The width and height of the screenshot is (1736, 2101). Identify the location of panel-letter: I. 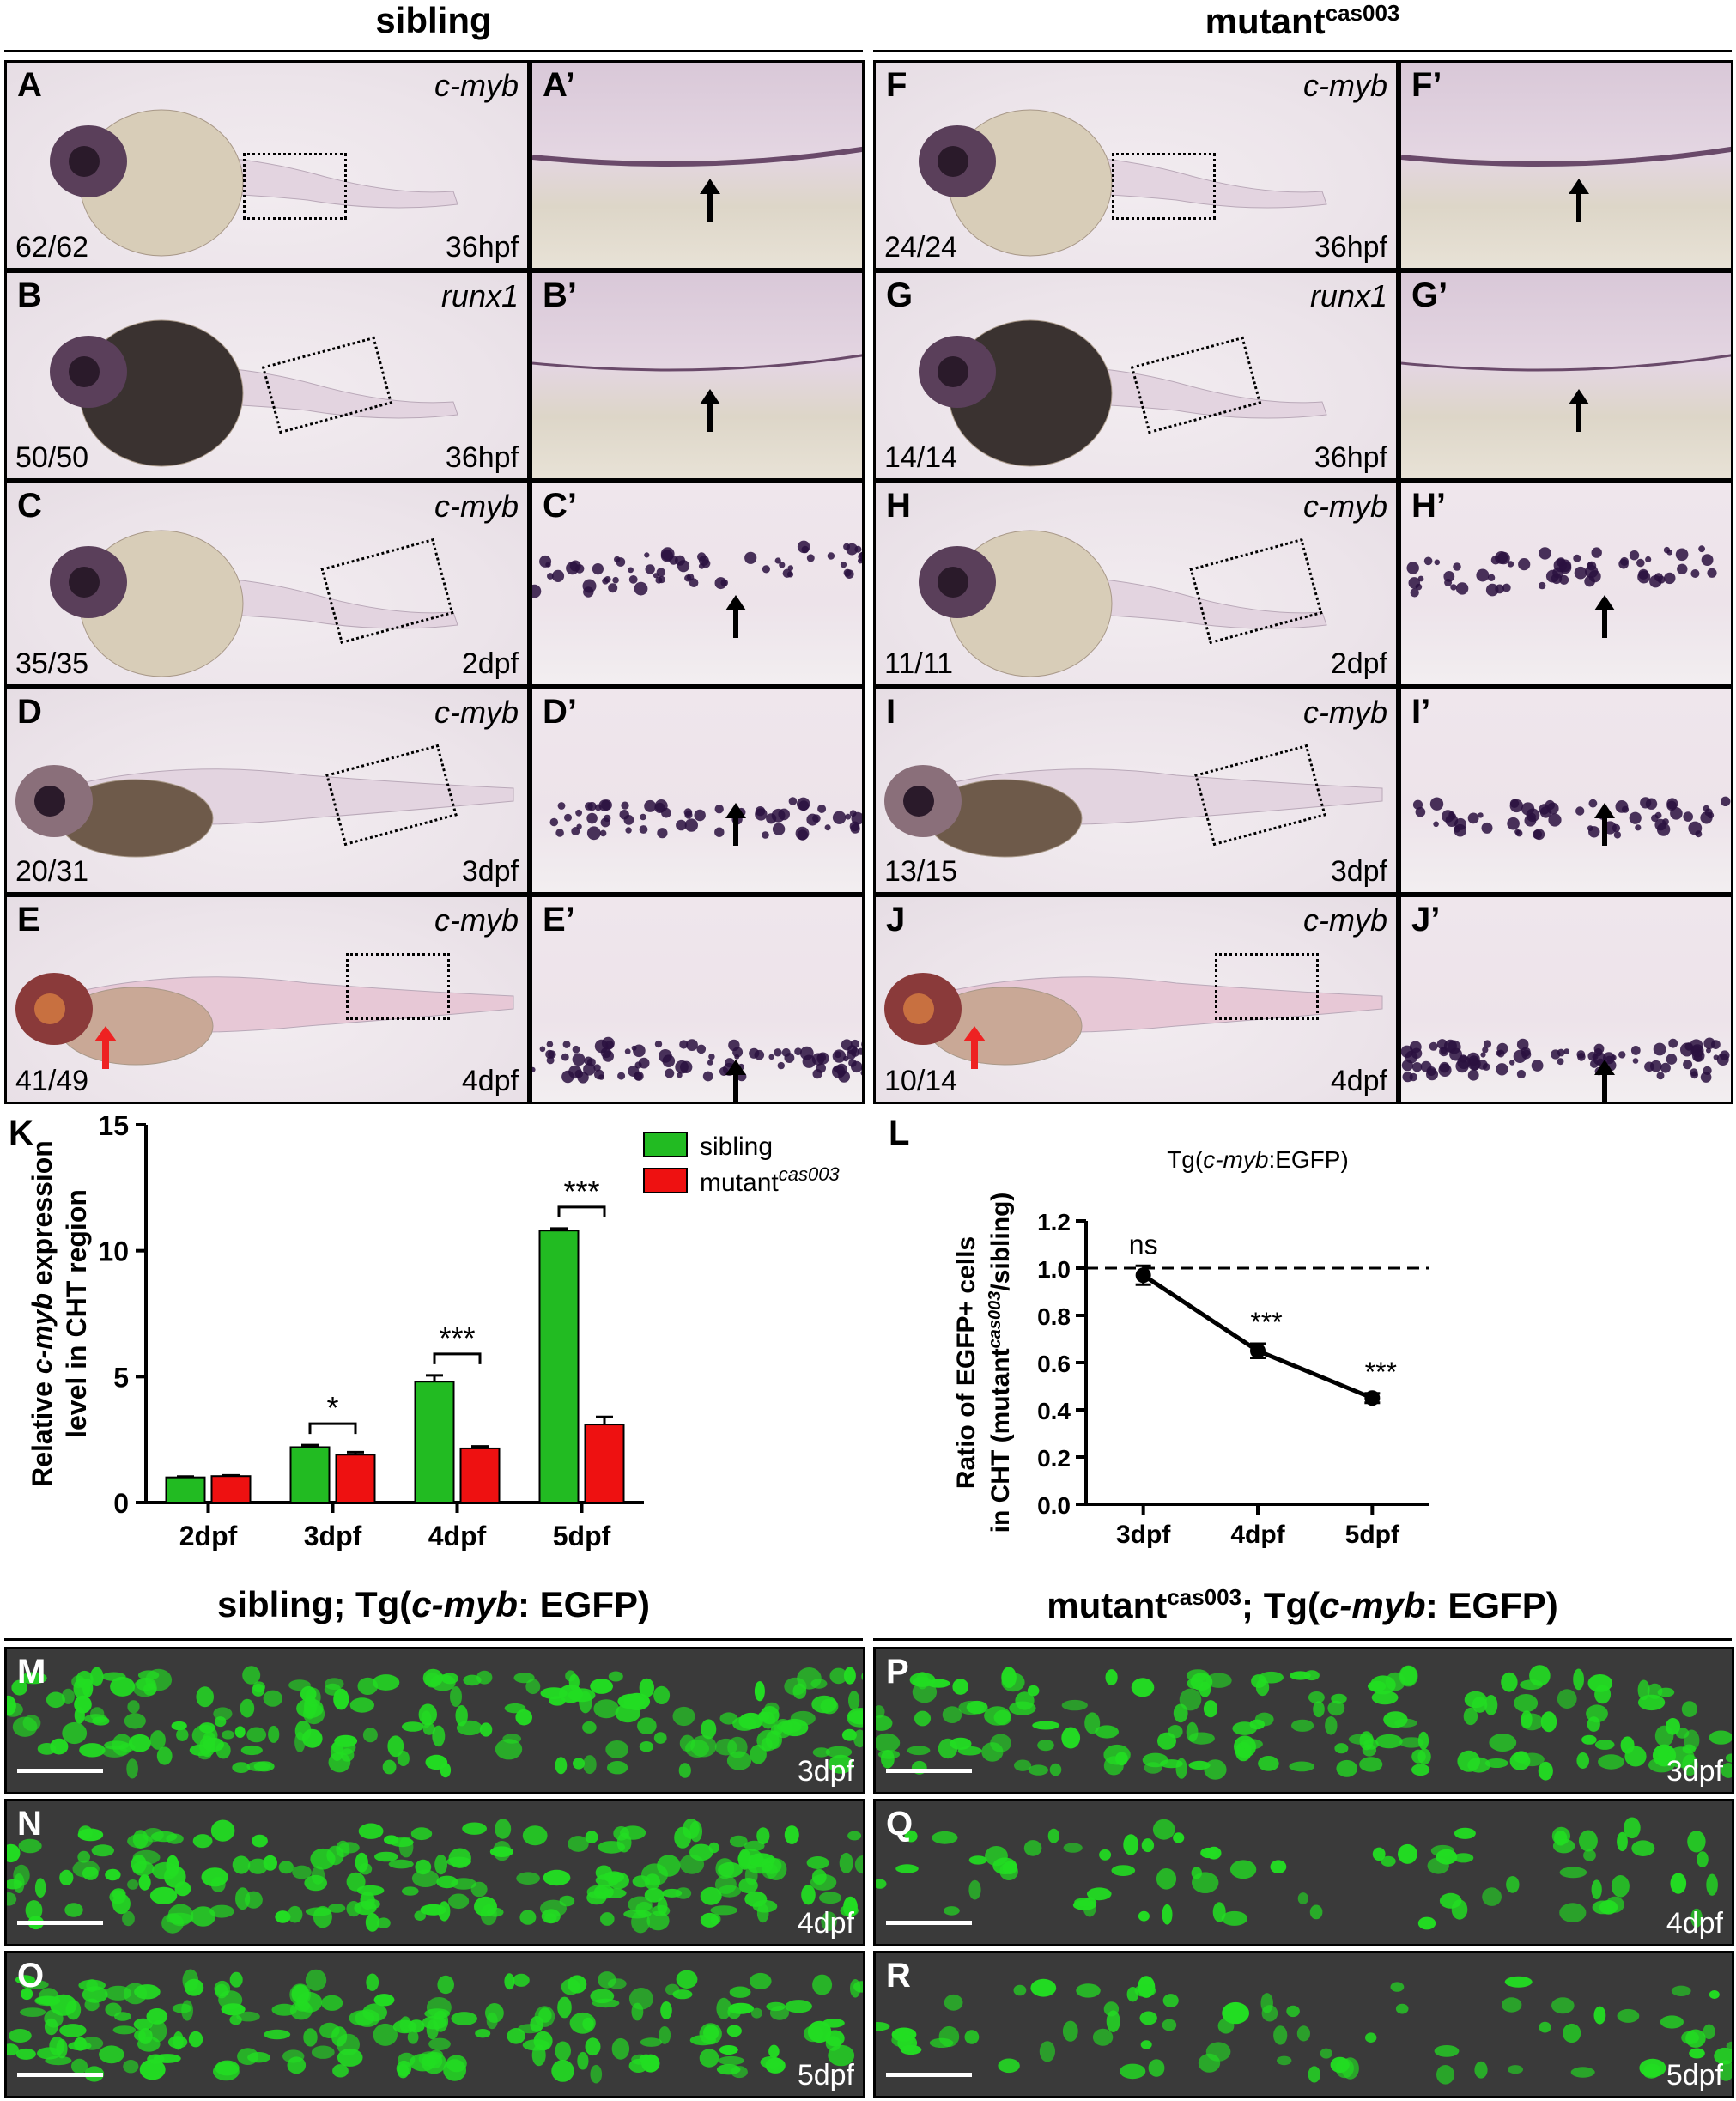
(891, 712).